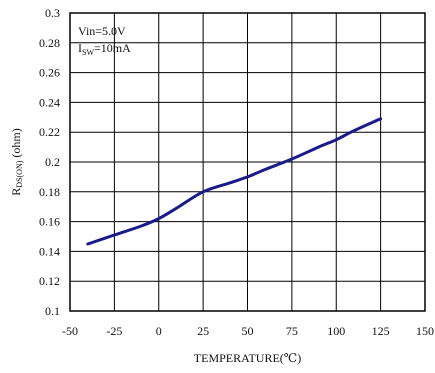 Image resolution: width=435 pixels, height=373 pixels. What do you see at coordinates (381, 331) in the screenshot?
I see `x-tick-label: 125` at bounding box center [381, 331].